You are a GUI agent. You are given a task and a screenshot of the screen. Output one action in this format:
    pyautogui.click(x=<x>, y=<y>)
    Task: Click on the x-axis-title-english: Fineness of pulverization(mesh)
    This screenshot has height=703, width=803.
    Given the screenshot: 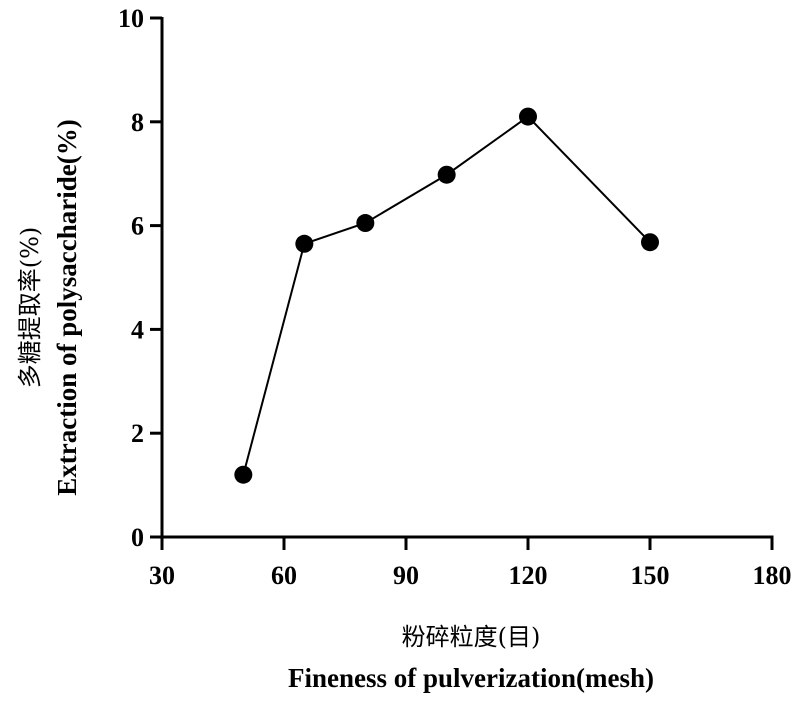 What is the action you would take?
    pyautogui.click(x=471, y=678)
    